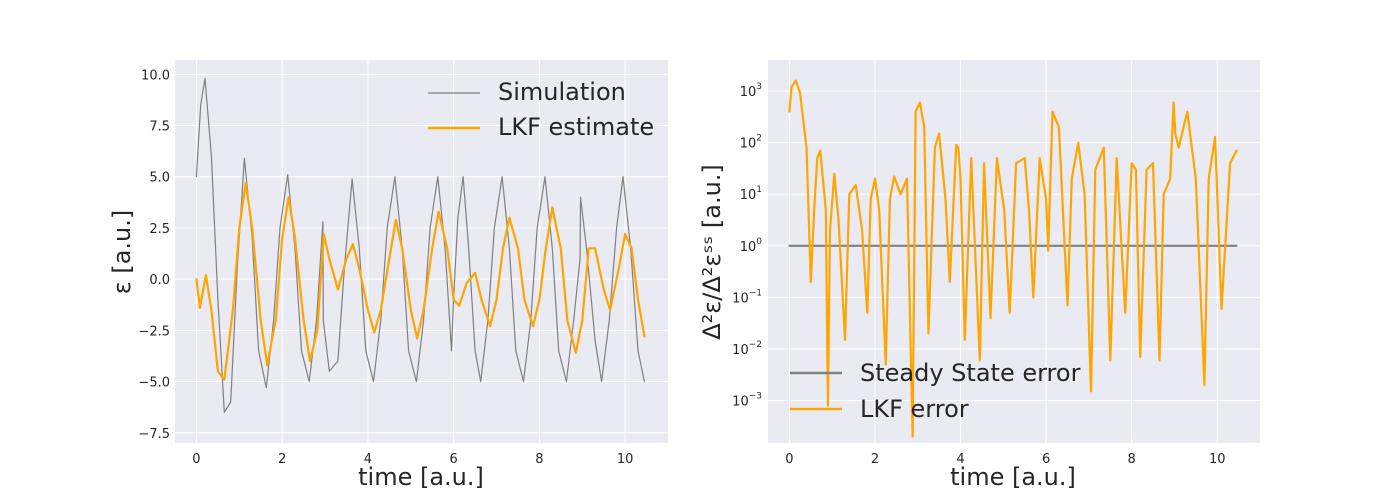  I want to click on right-y-tick-label: 10¹, so click(751, 194).